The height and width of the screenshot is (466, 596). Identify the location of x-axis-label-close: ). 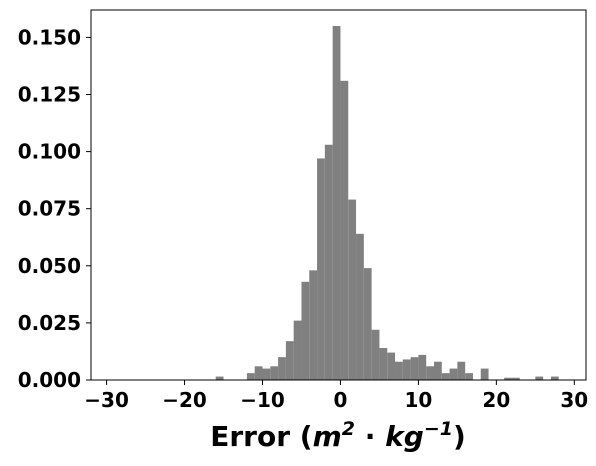
(459, 436).